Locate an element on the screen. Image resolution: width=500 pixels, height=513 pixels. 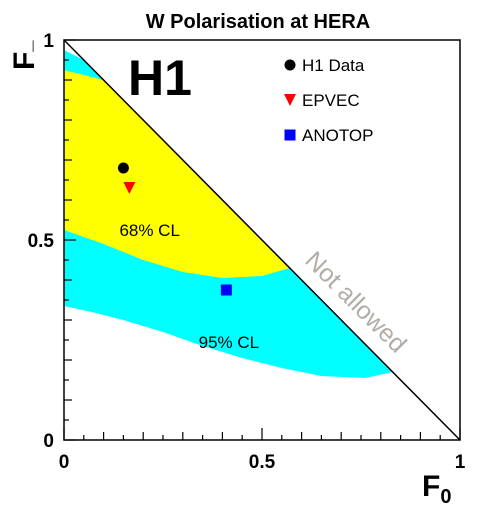
y-tick-label: 0.5 is located at coordinates (41, 241).